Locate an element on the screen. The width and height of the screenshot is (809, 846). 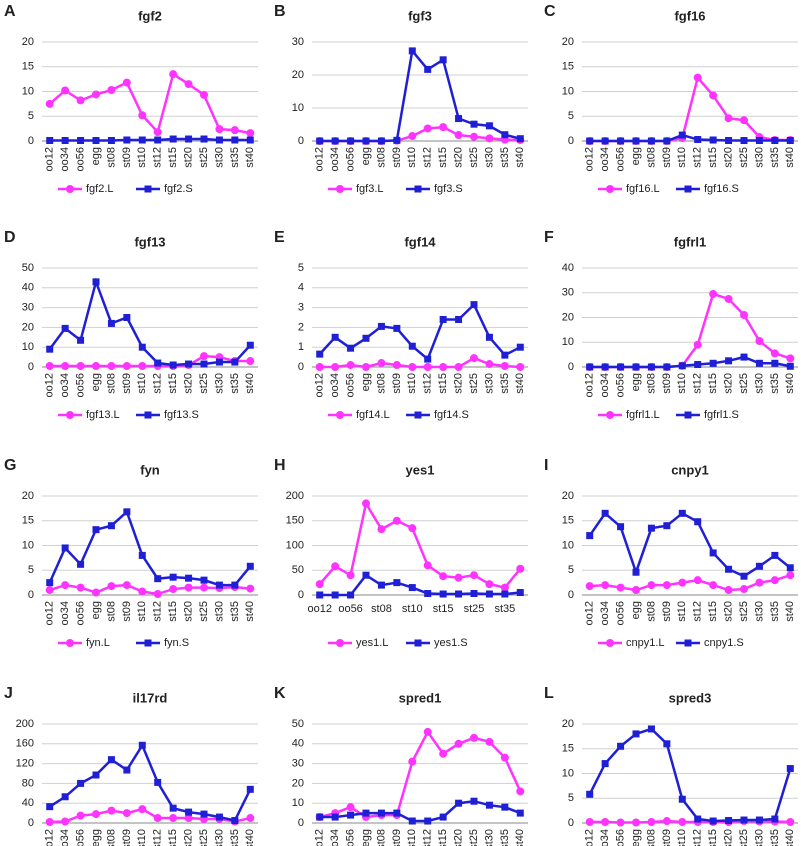
x-tick-label: oo56 is located at coordinates (350, 837).